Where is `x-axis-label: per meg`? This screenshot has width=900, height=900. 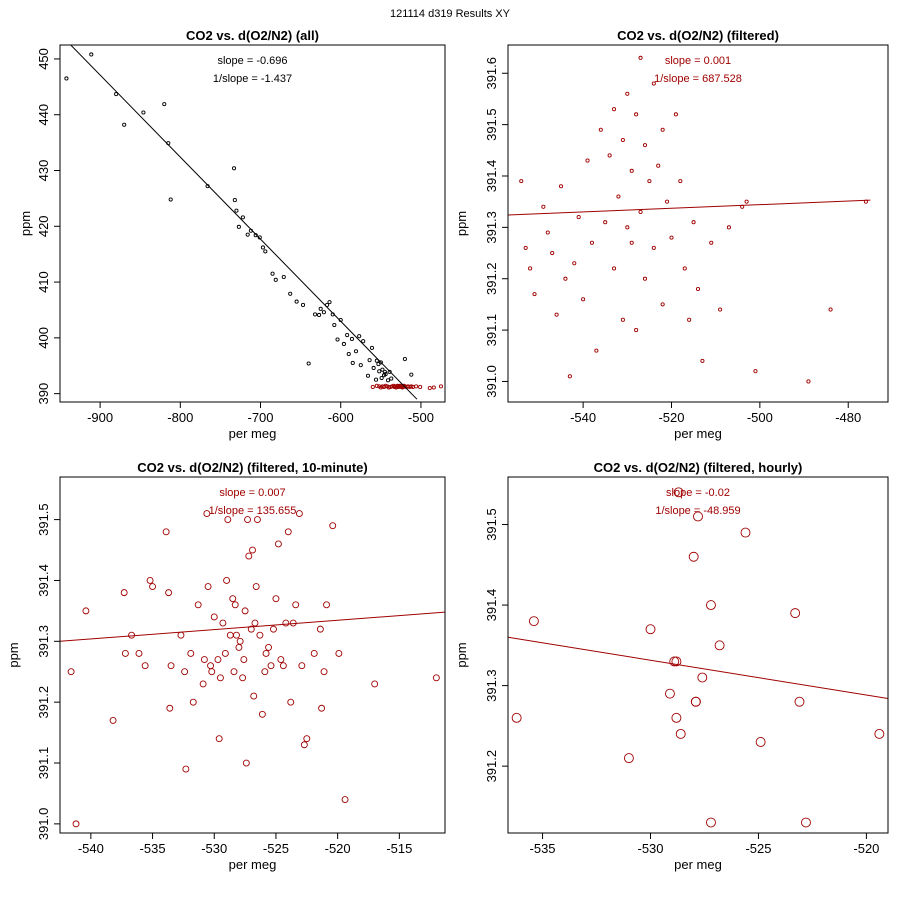
x-axis-label: per meg is located at coordinates (698, 864).